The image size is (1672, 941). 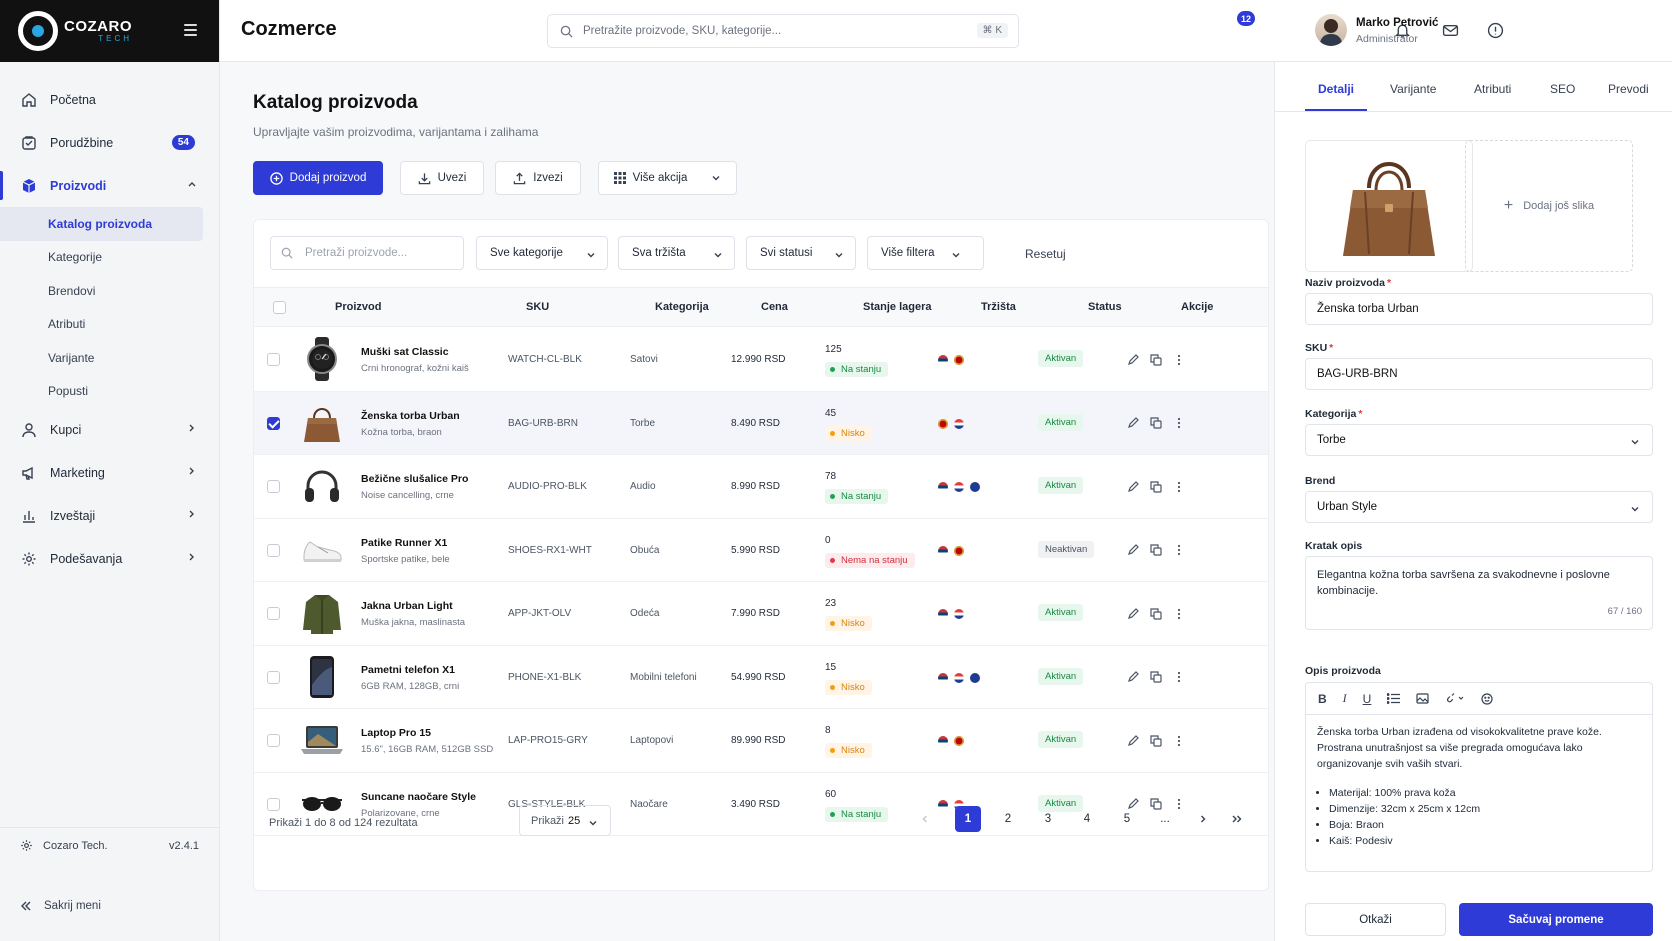 What do you see at coordinates (1479, 507) in the screenshot?
I see `brand-select: Urban Style` at bounding box center [1479, 507].